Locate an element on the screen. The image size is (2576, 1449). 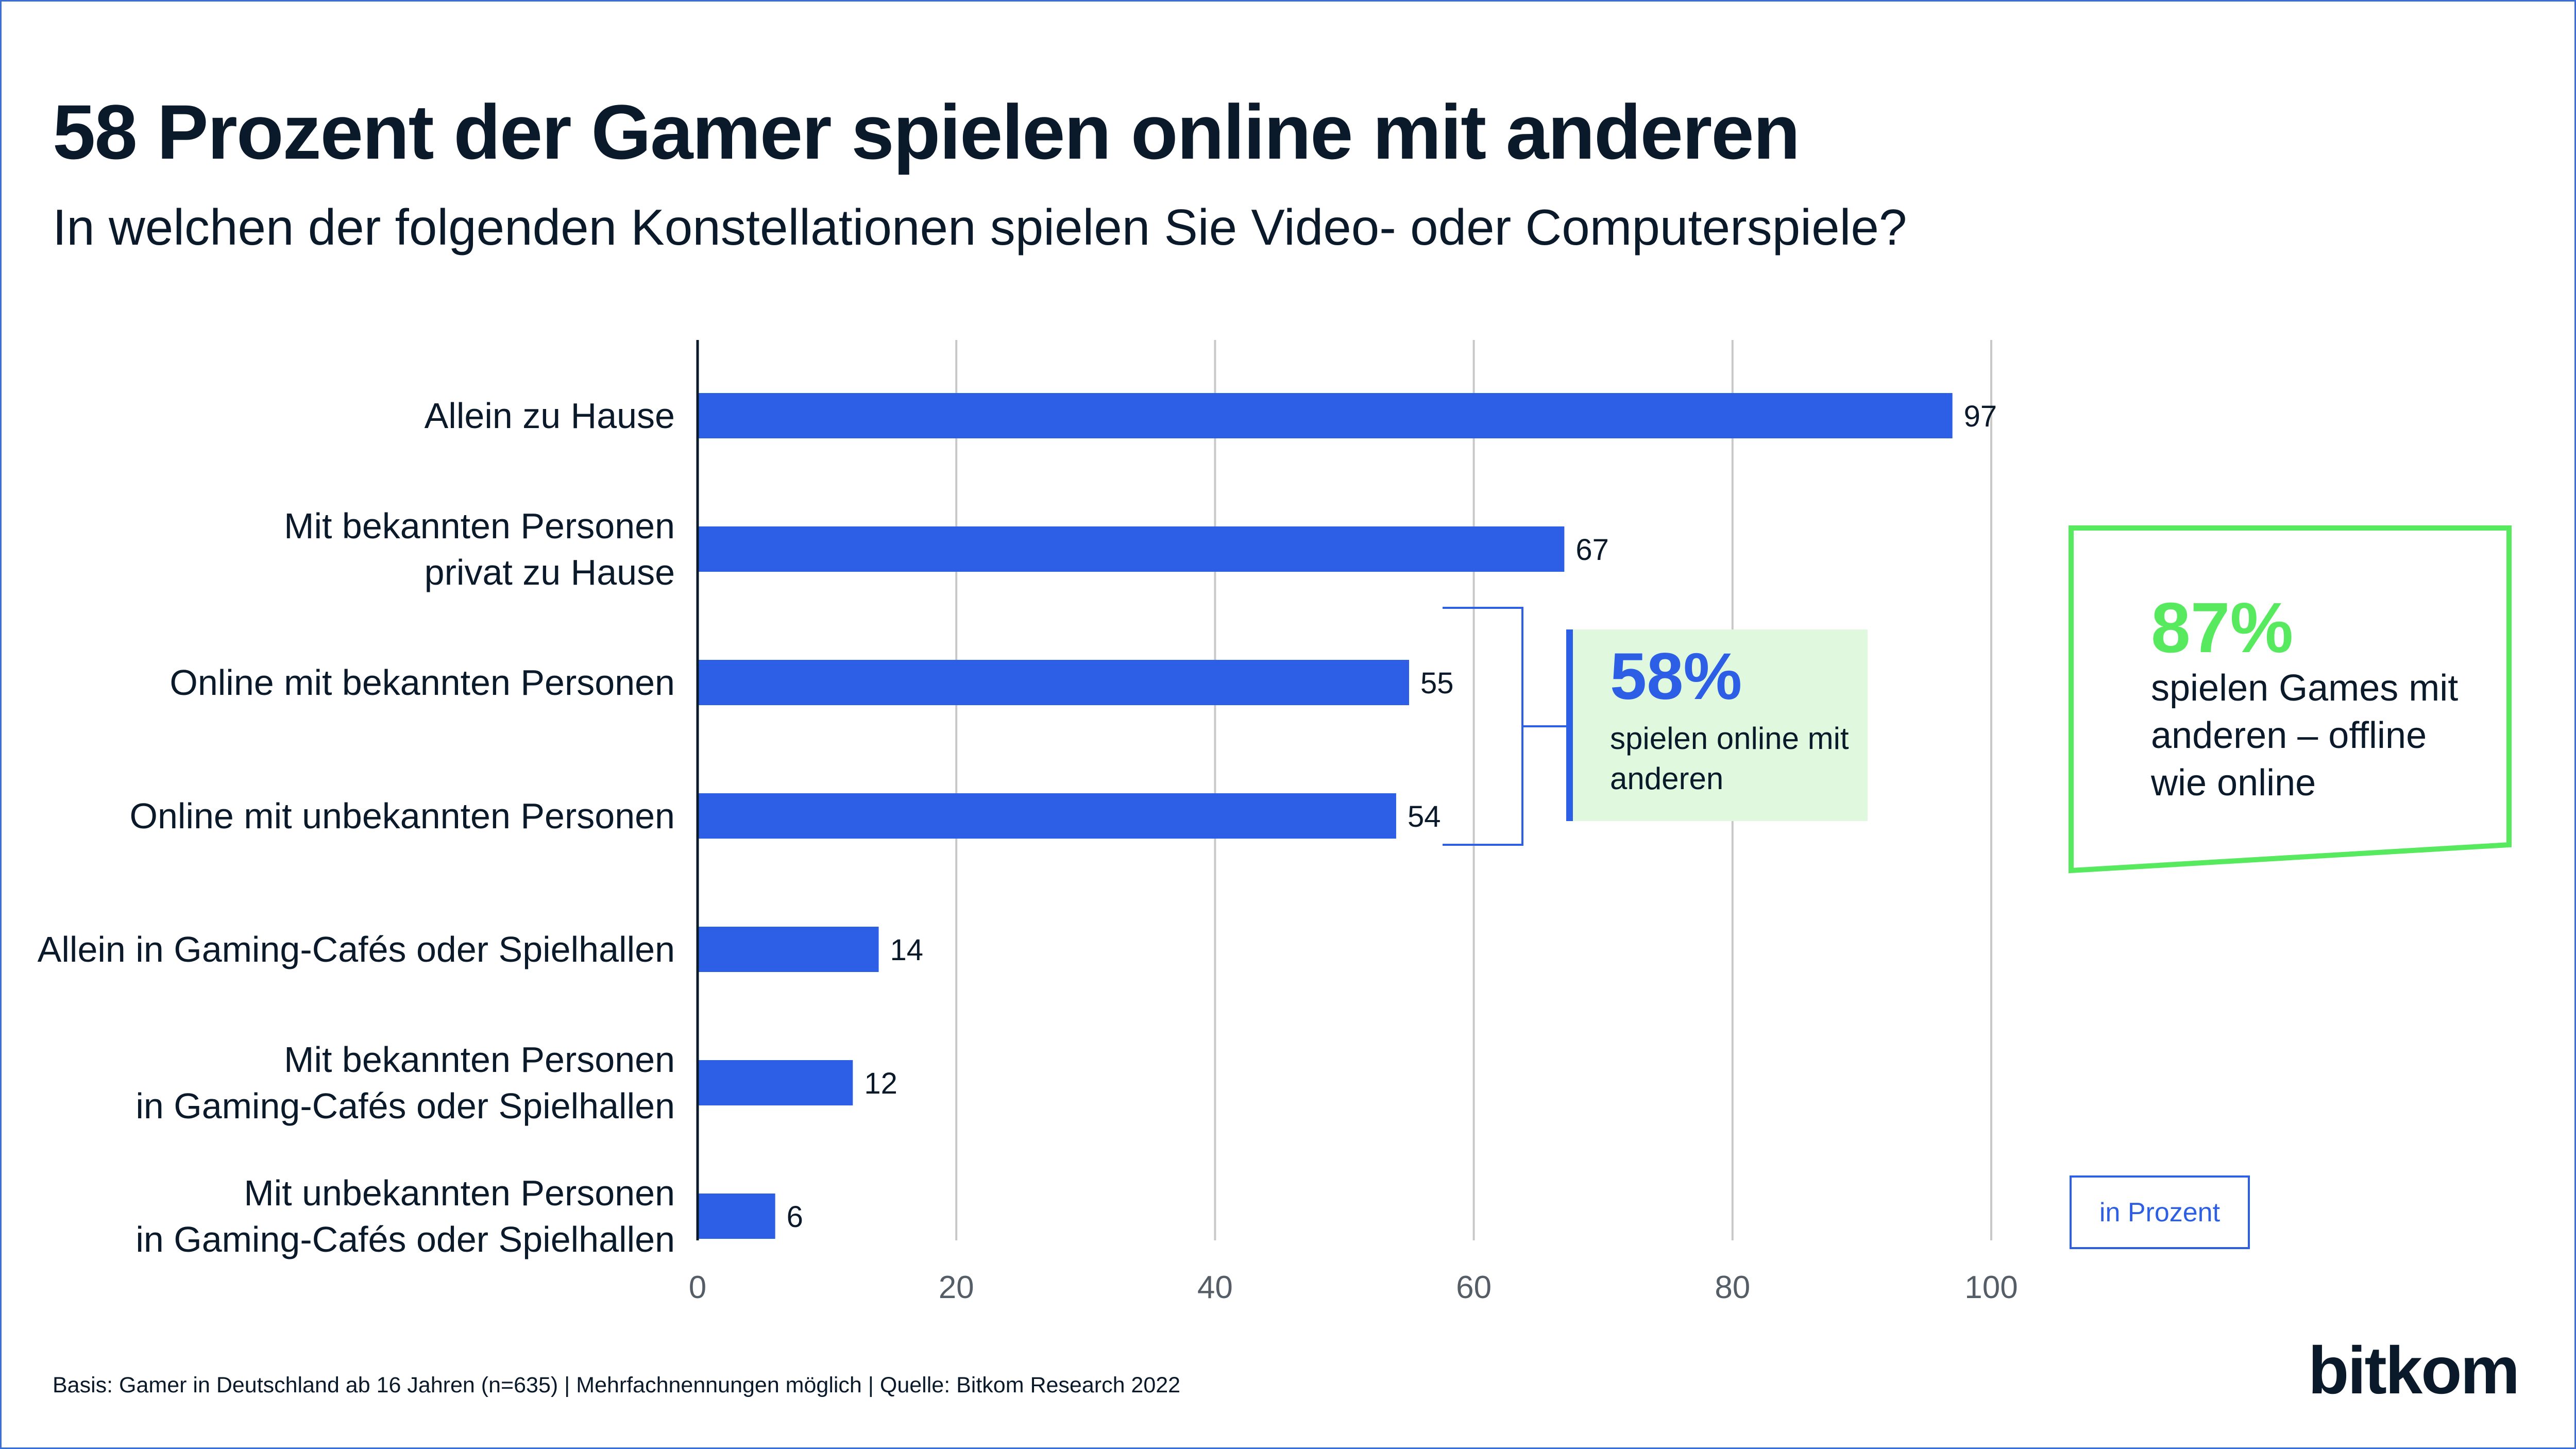
total-callout-percent: 87% is located at coordinates (2222, 628).